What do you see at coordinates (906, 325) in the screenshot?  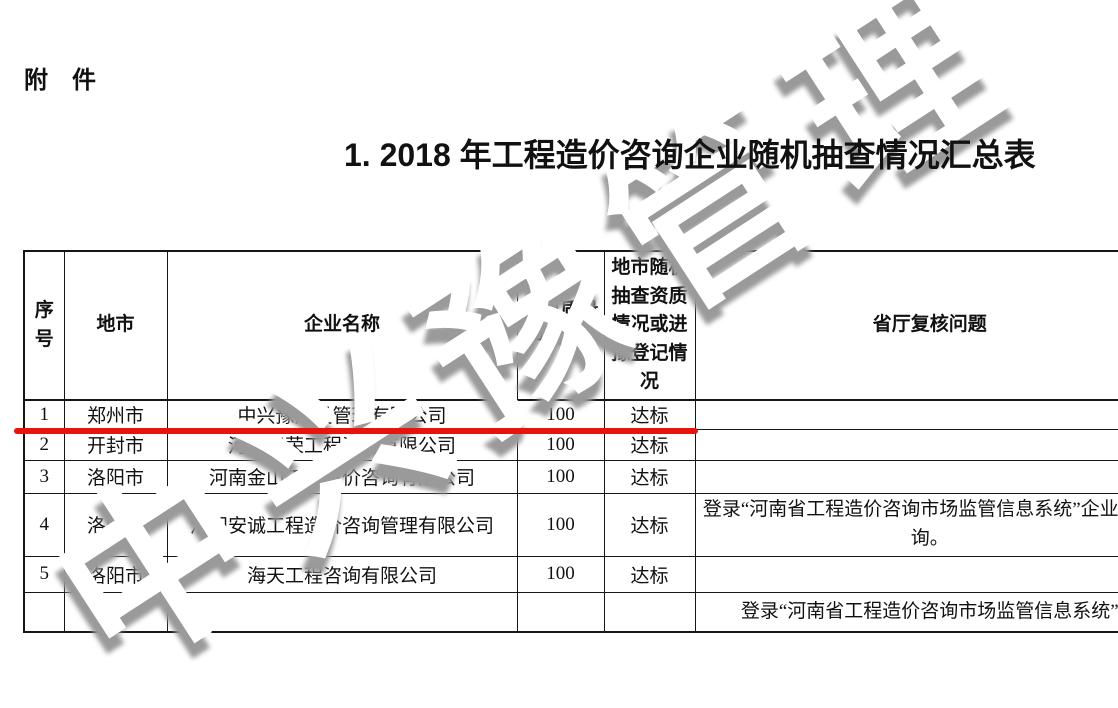 I see `col-header-issues: 省厅复核问题` at bounding box center [906, 325].